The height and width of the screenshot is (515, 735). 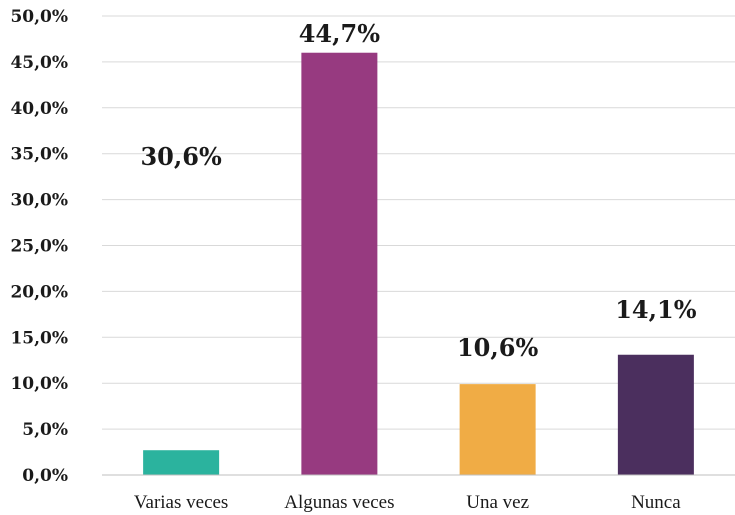 What do you see at coordinates (339, 33) in the screenshot?
I see `data-label: 44,7%` at bounding box center [339, 33].